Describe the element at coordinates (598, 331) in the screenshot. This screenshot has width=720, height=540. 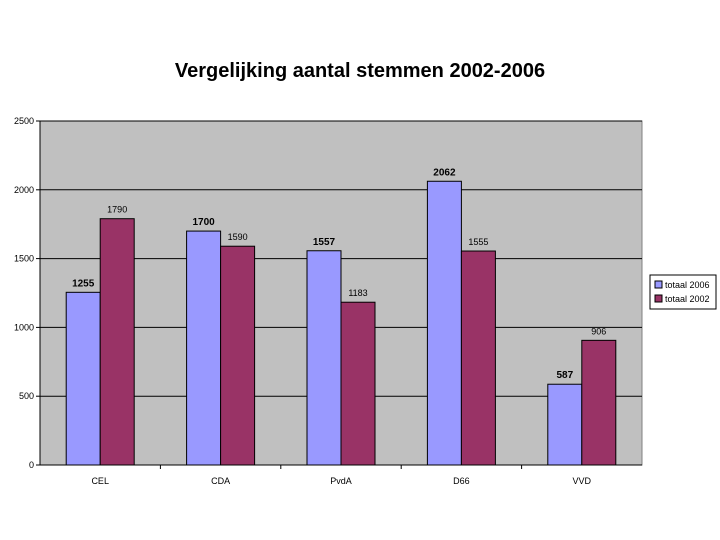
I see `data-label: 906` at that location.